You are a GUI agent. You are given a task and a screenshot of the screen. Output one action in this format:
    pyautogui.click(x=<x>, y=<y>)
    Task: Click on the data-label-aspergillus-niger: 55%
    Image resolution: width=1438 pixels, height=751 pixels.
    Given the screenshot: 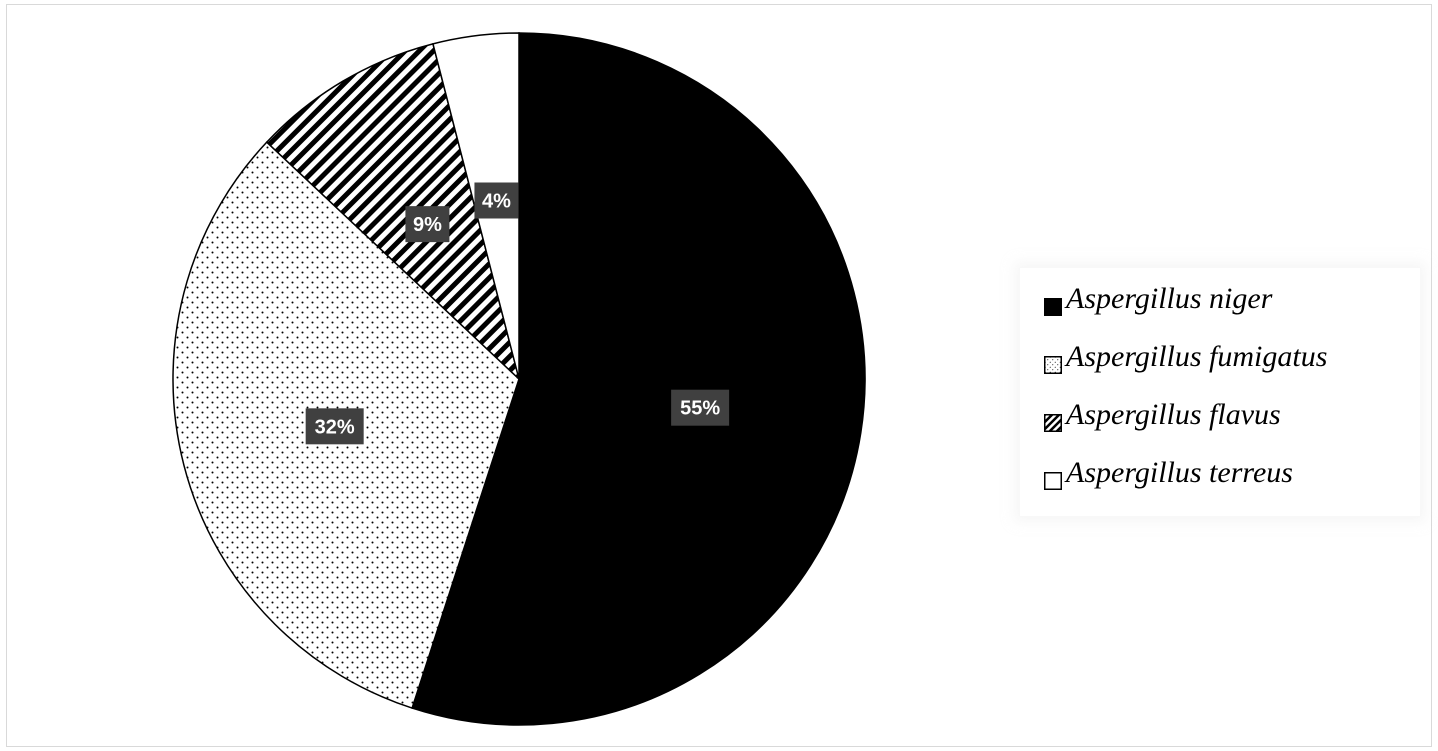 What is the action you would take?
    pyautogui.click(x=700, y=407)
    